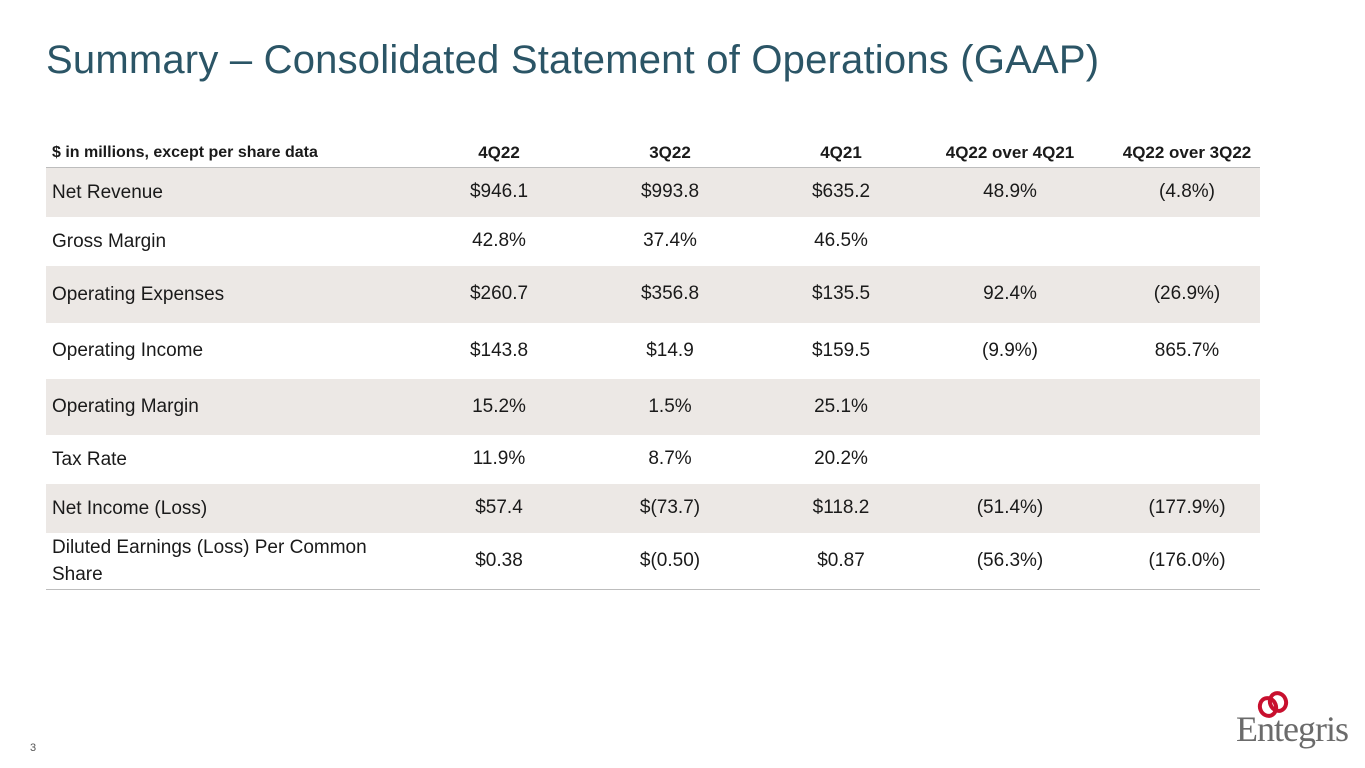 The height and width of the screenshot is (768, 1365). What do you see at coordinates (841, 508) in the screenshot?
I see `cell-4q21: $118.2` at bounding box center [841, 508].